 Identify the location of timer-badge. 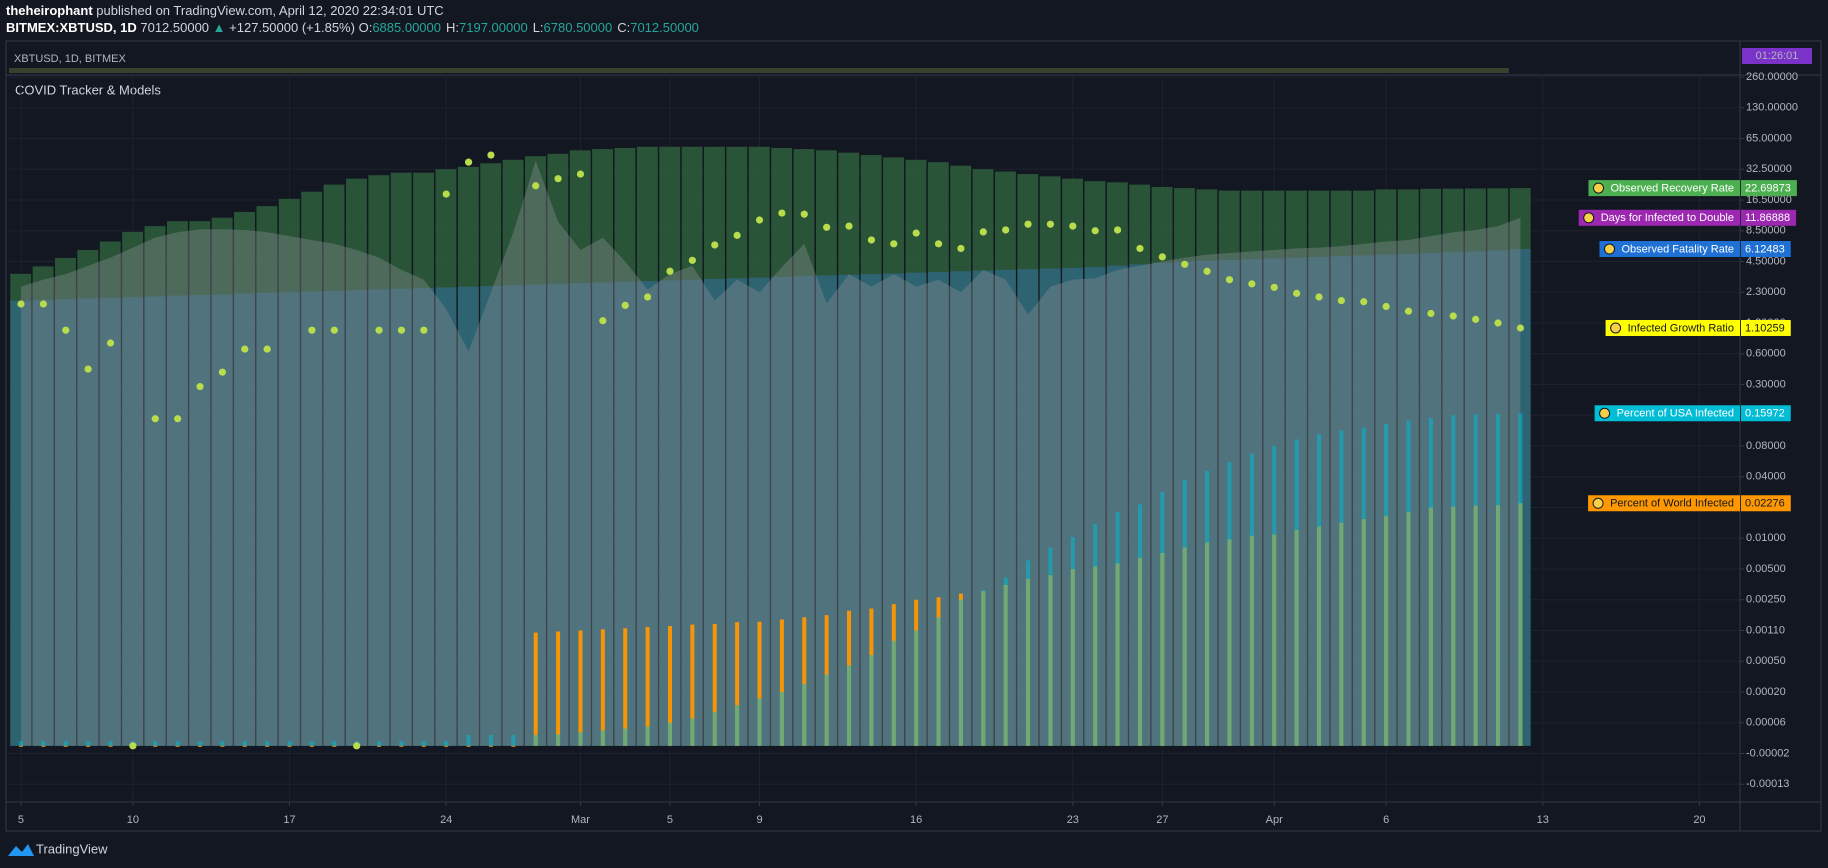
(1777, 56).